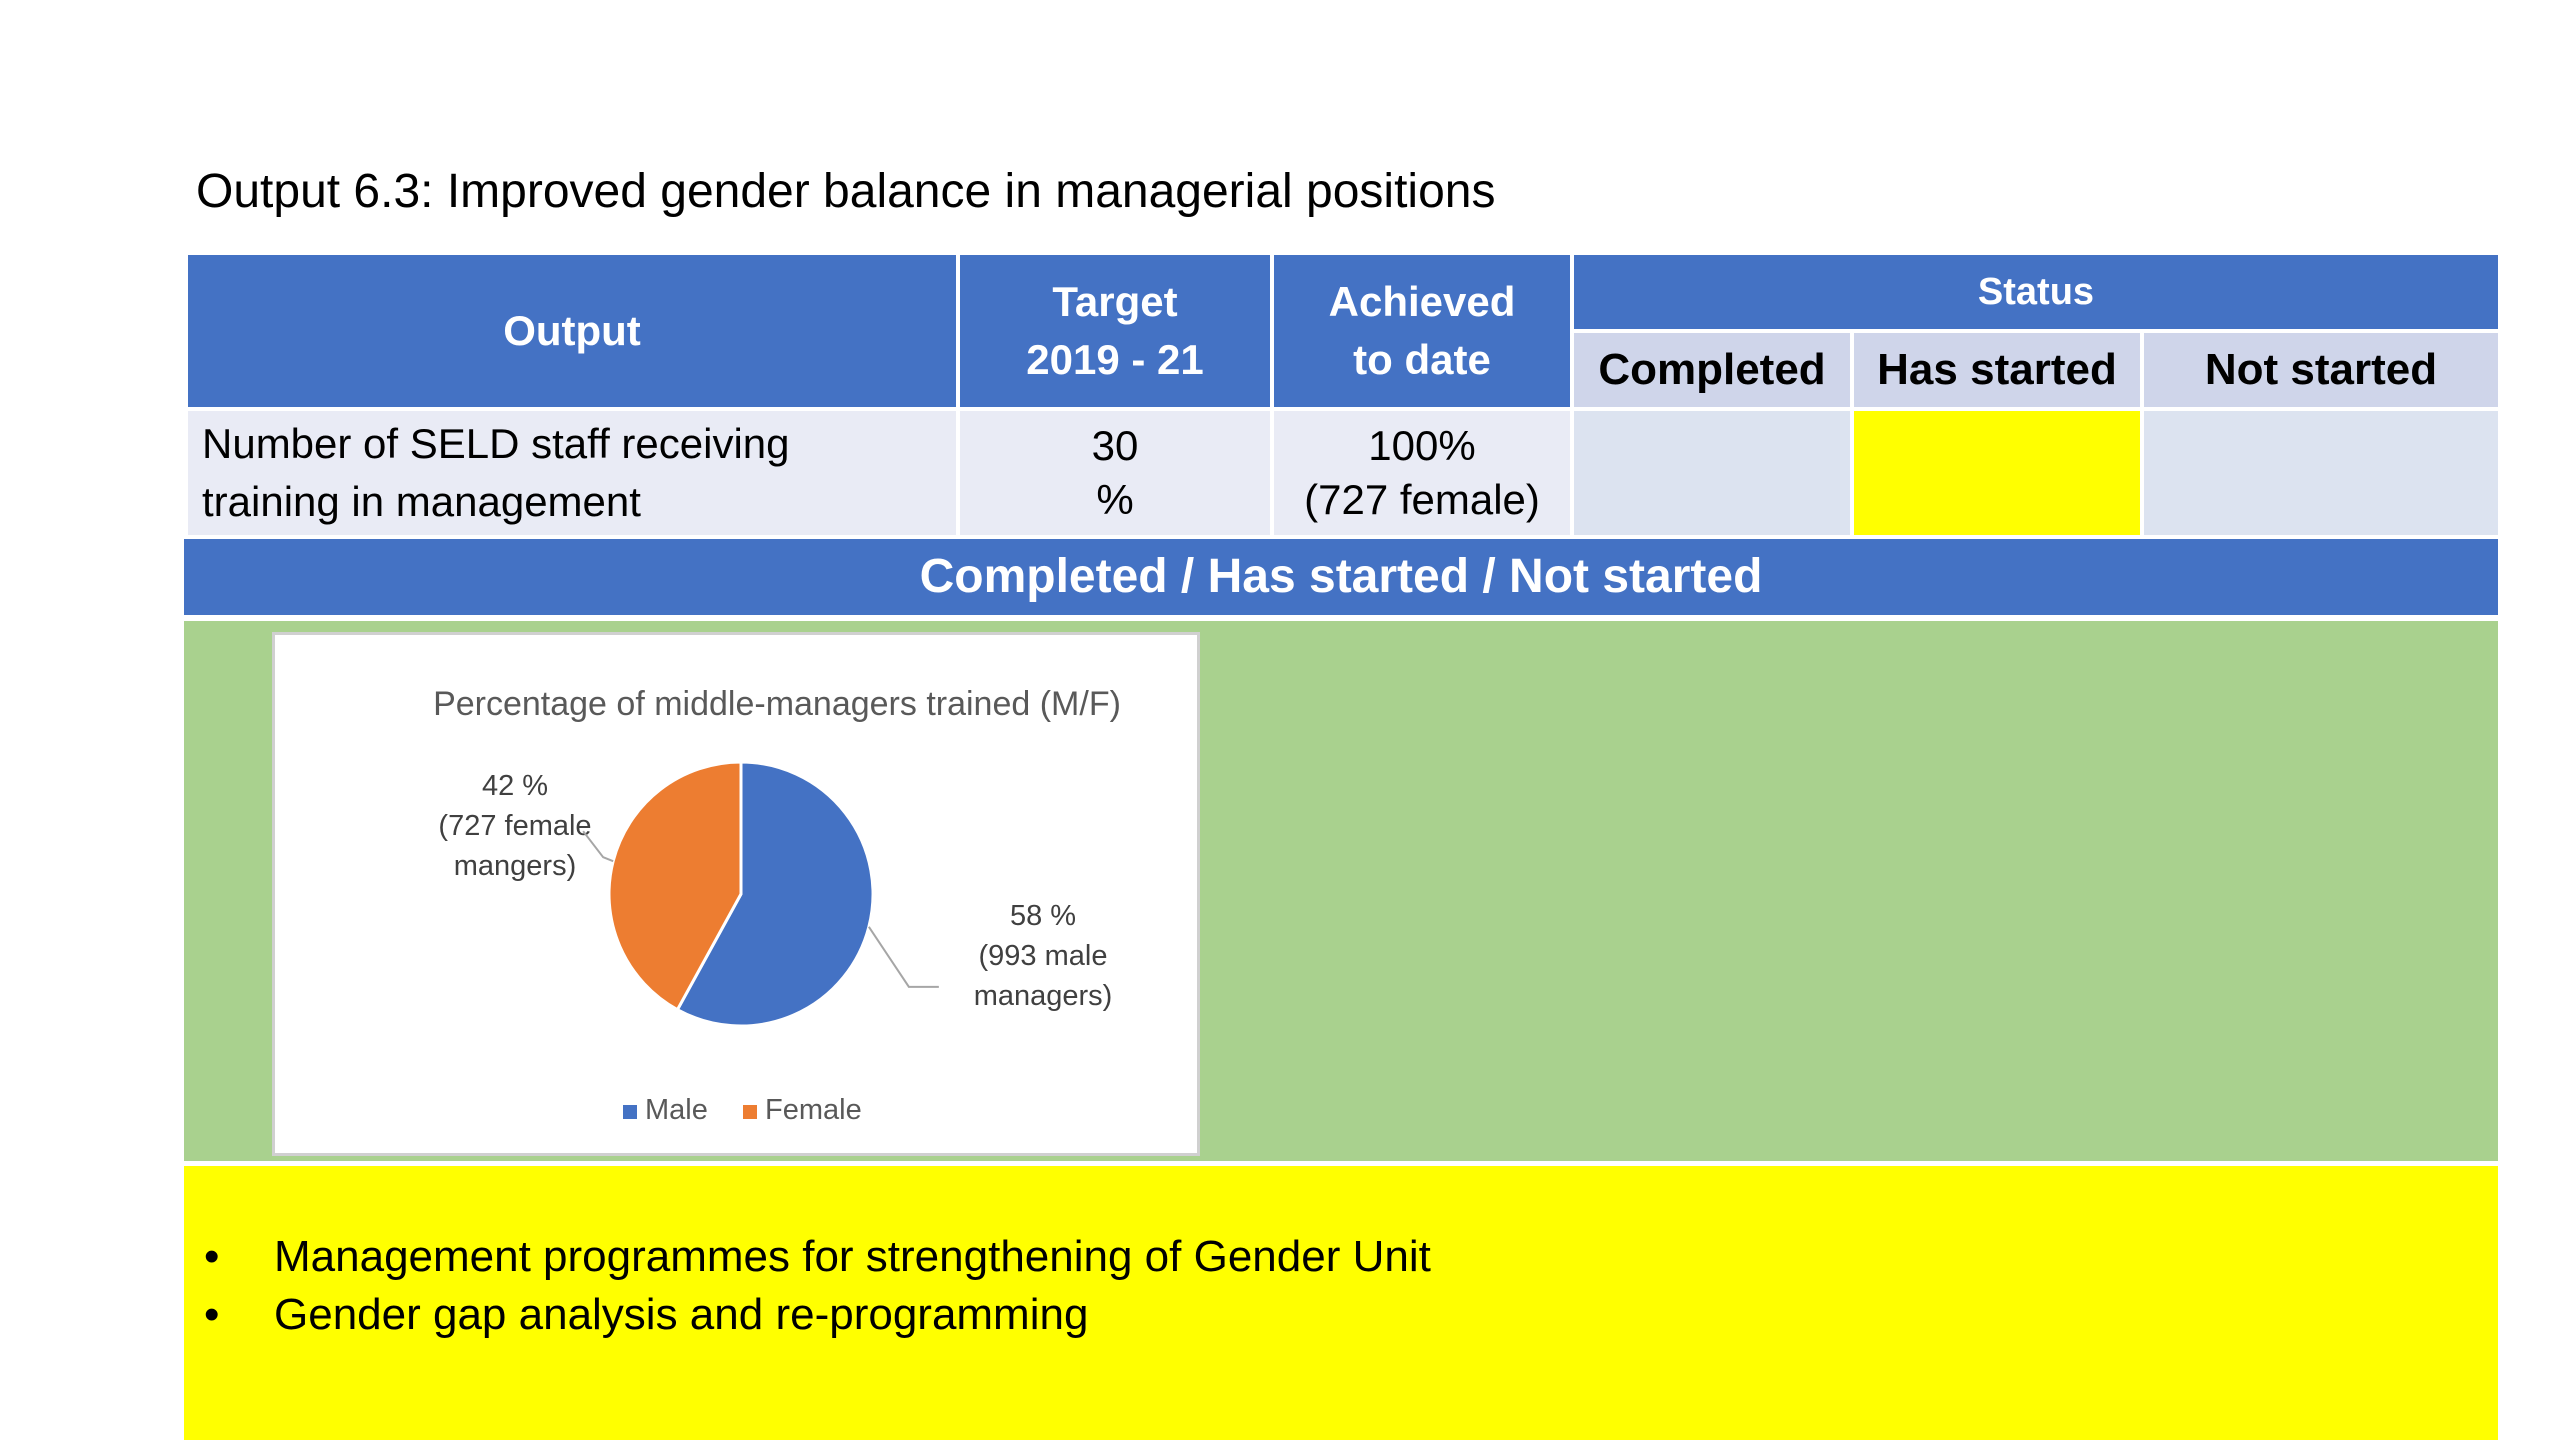  Describe the element at coordinates (2036, 292) in the screenshot. I see `status-header: Status` at that location.